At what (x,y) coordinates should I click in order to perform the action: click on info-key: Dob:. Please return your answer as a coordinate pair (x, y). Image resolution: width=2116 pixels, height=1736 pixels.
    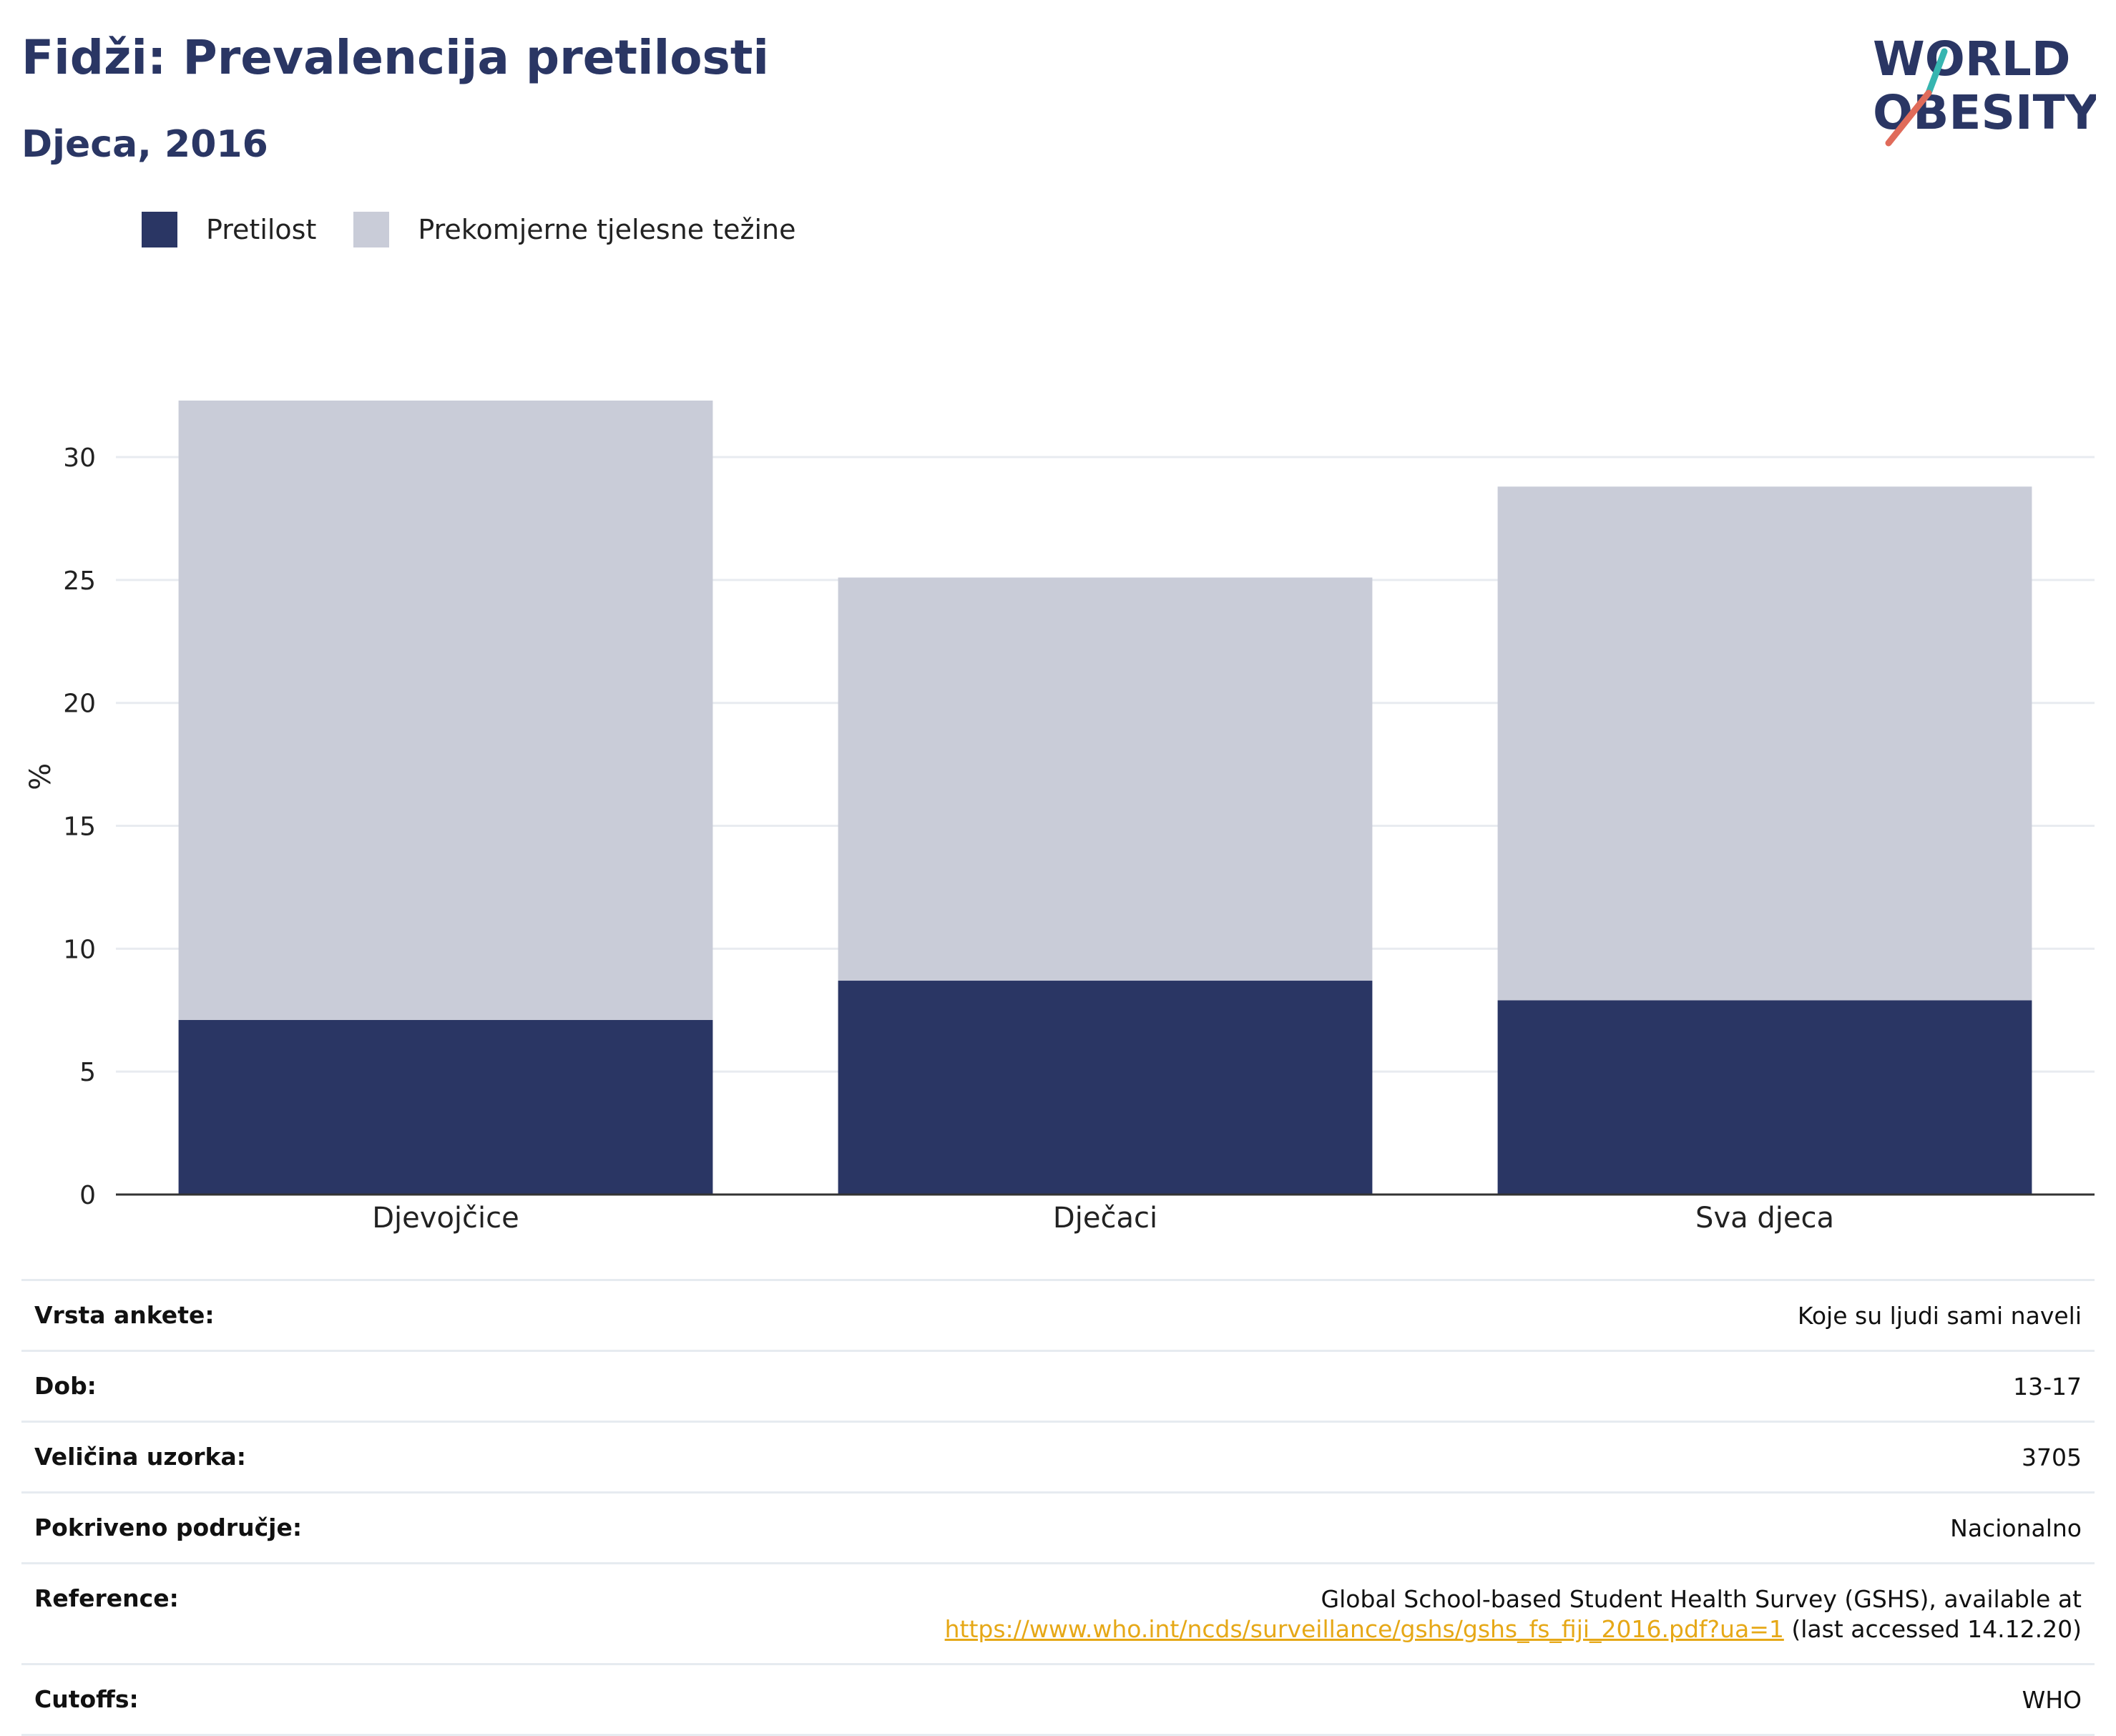
    Looking at the image, I should click on (65, 1386).